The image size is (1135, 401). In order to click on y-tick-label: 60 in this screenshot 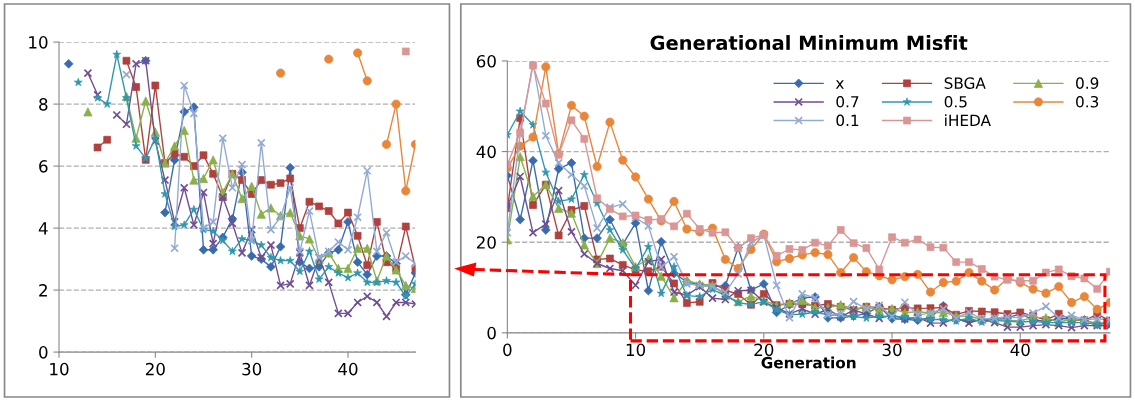, I will do `click(486, 61)`.